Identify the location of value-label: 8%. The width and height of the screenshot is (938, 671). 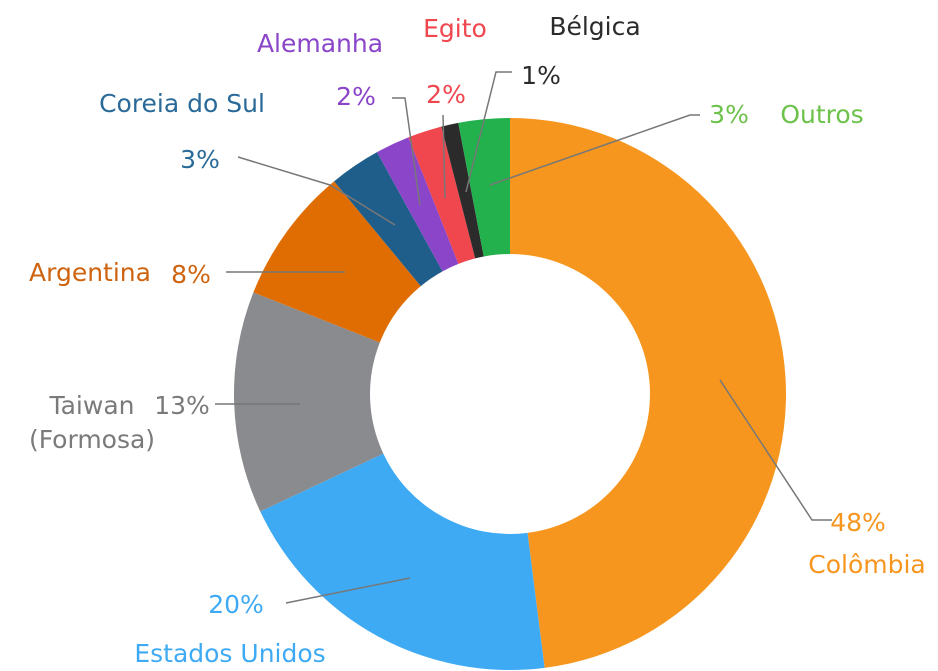
(191, 274).